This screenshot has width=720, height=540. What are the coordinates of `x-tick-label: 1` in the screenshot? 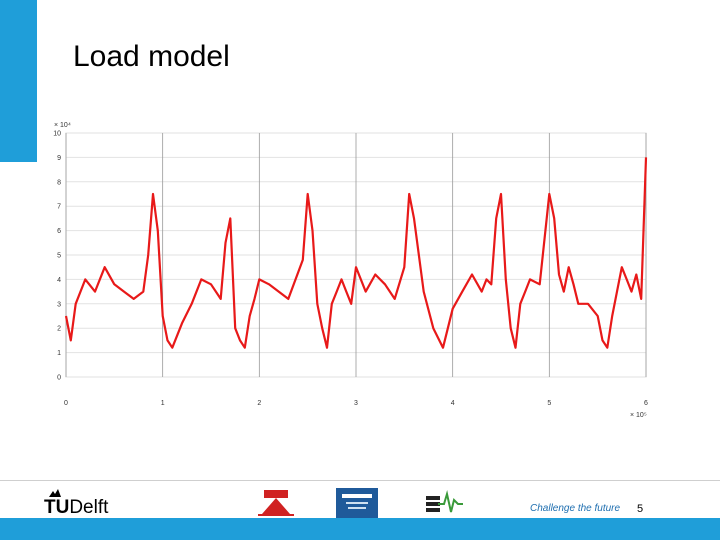 It's located at (163, 403).